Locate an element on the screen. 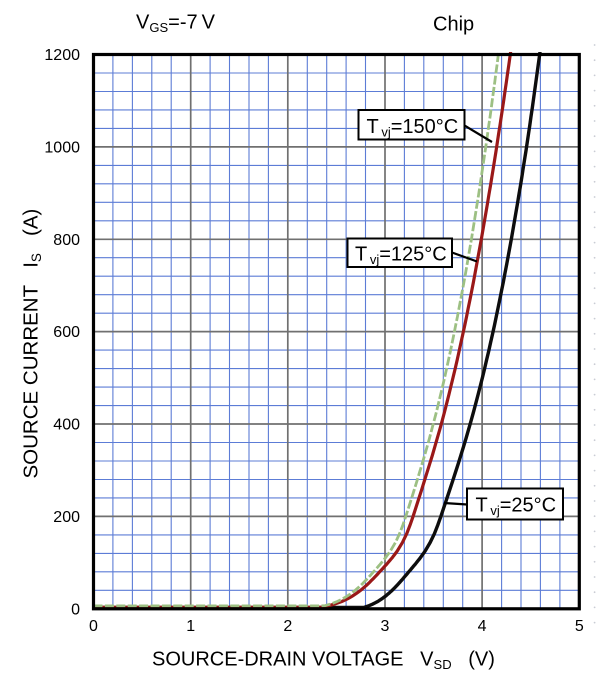  svg-text: 400 is located at coordinates (66, 425).